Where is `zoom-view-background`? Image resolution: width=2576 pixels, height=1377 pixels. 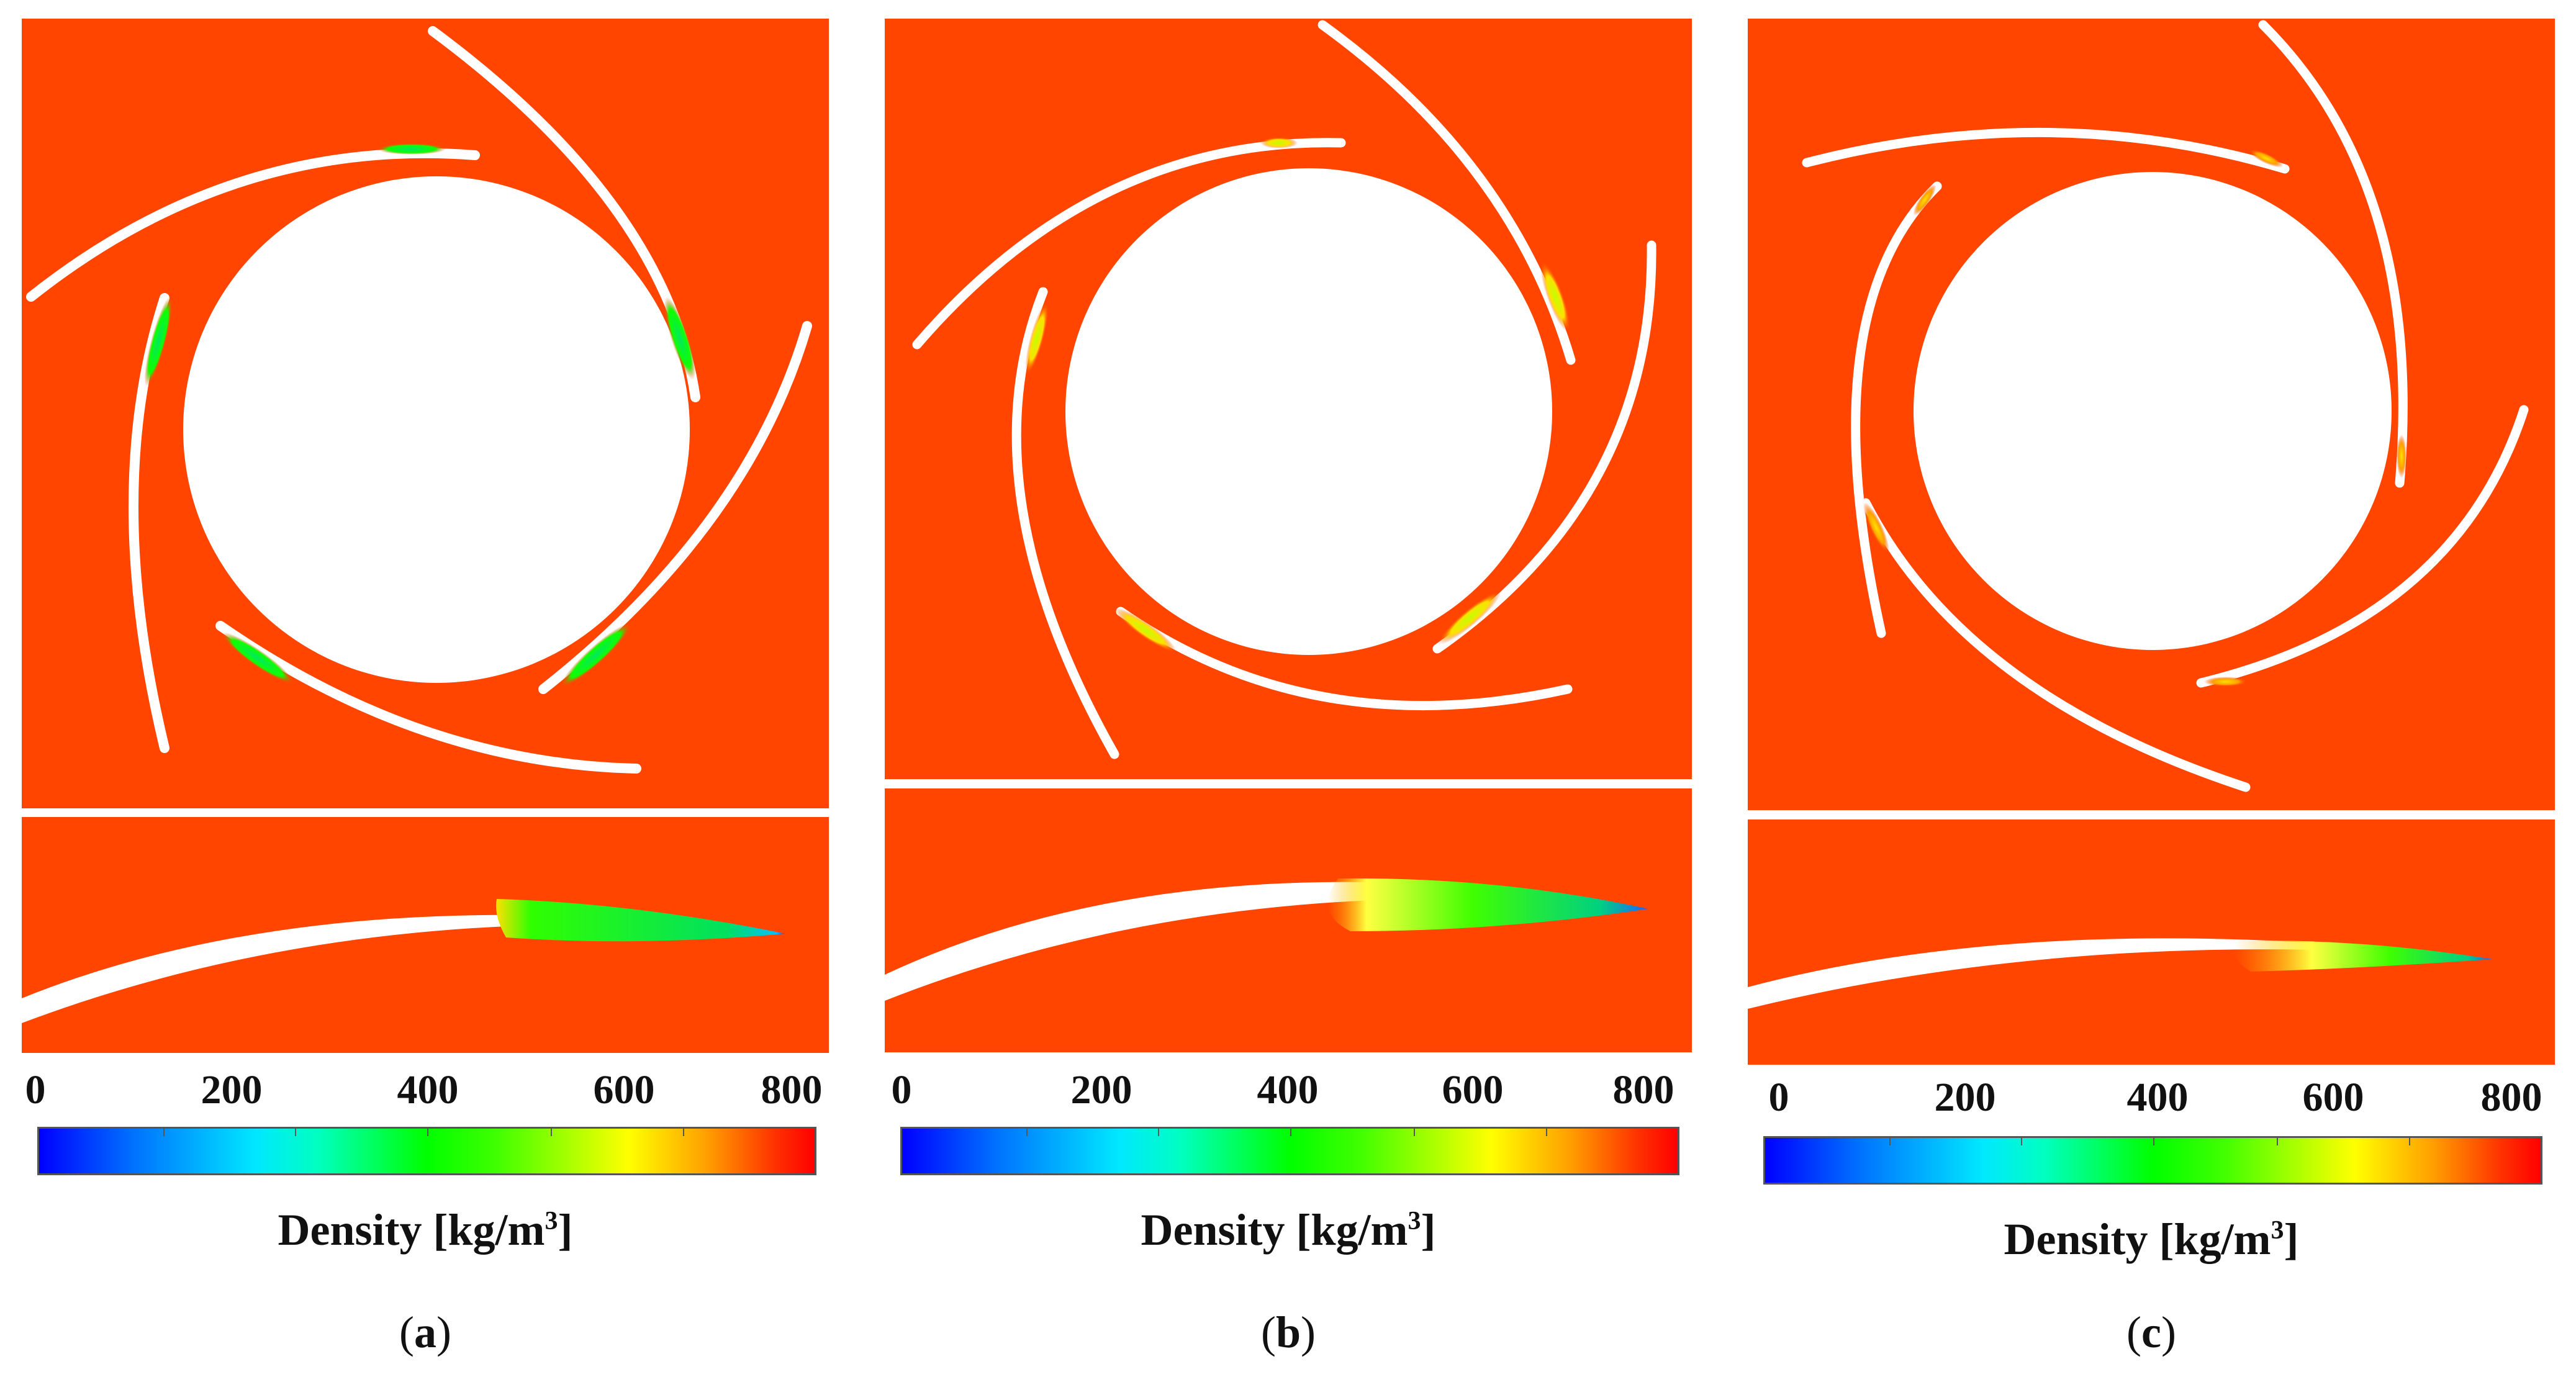
zoom-view-background is located at coordinates (1288, 920).